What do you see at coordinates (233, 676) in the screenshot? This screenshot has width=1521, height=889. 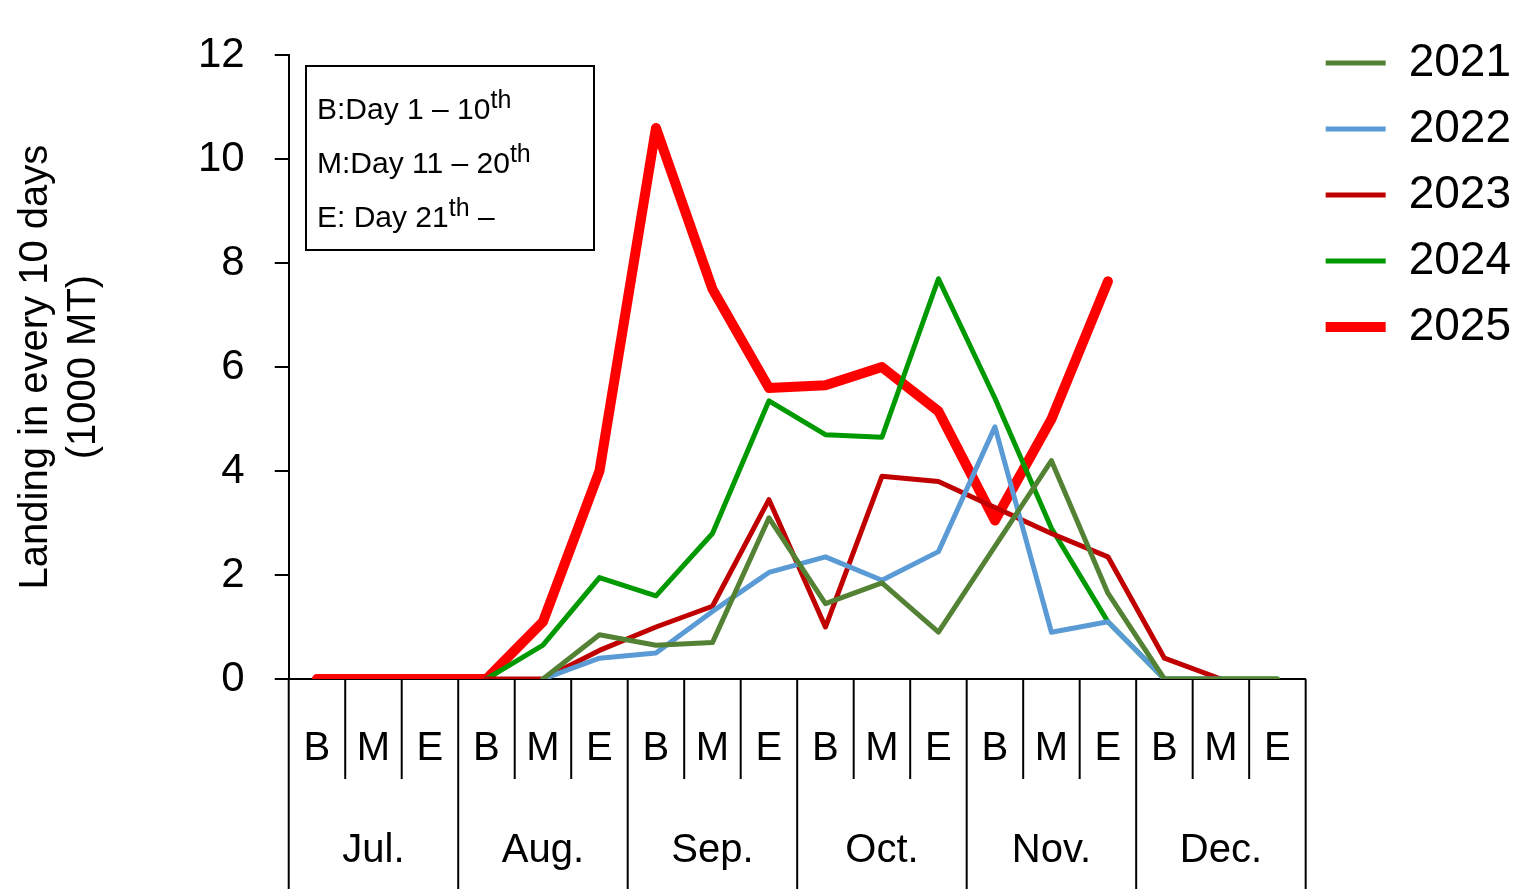 I see `y-tick-label: 0` at bounding box center [233, 676].